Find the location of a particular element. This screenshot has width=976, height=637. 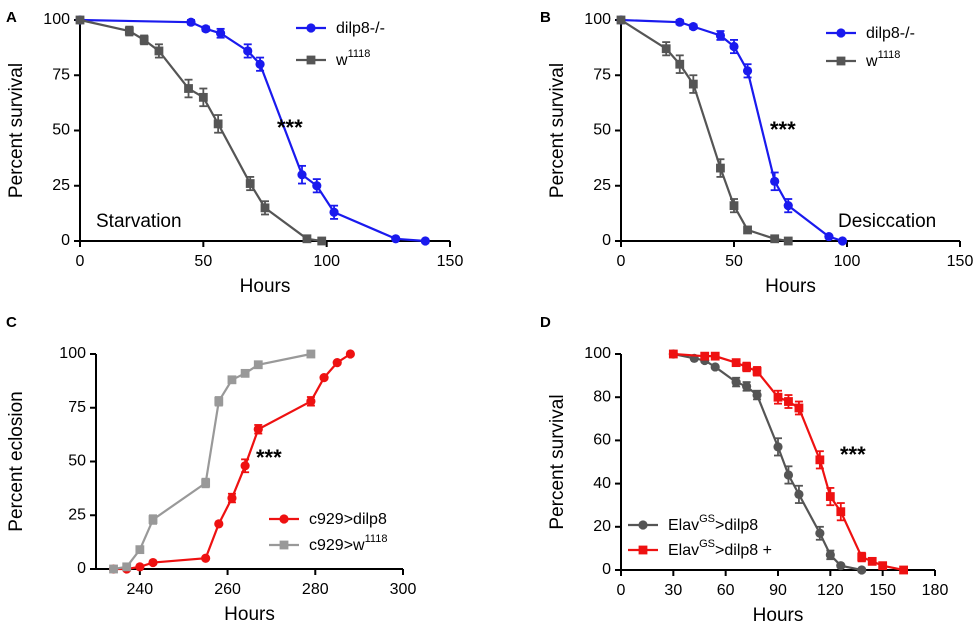

x-tick-label: 50 is located at coordinates (203, 261).